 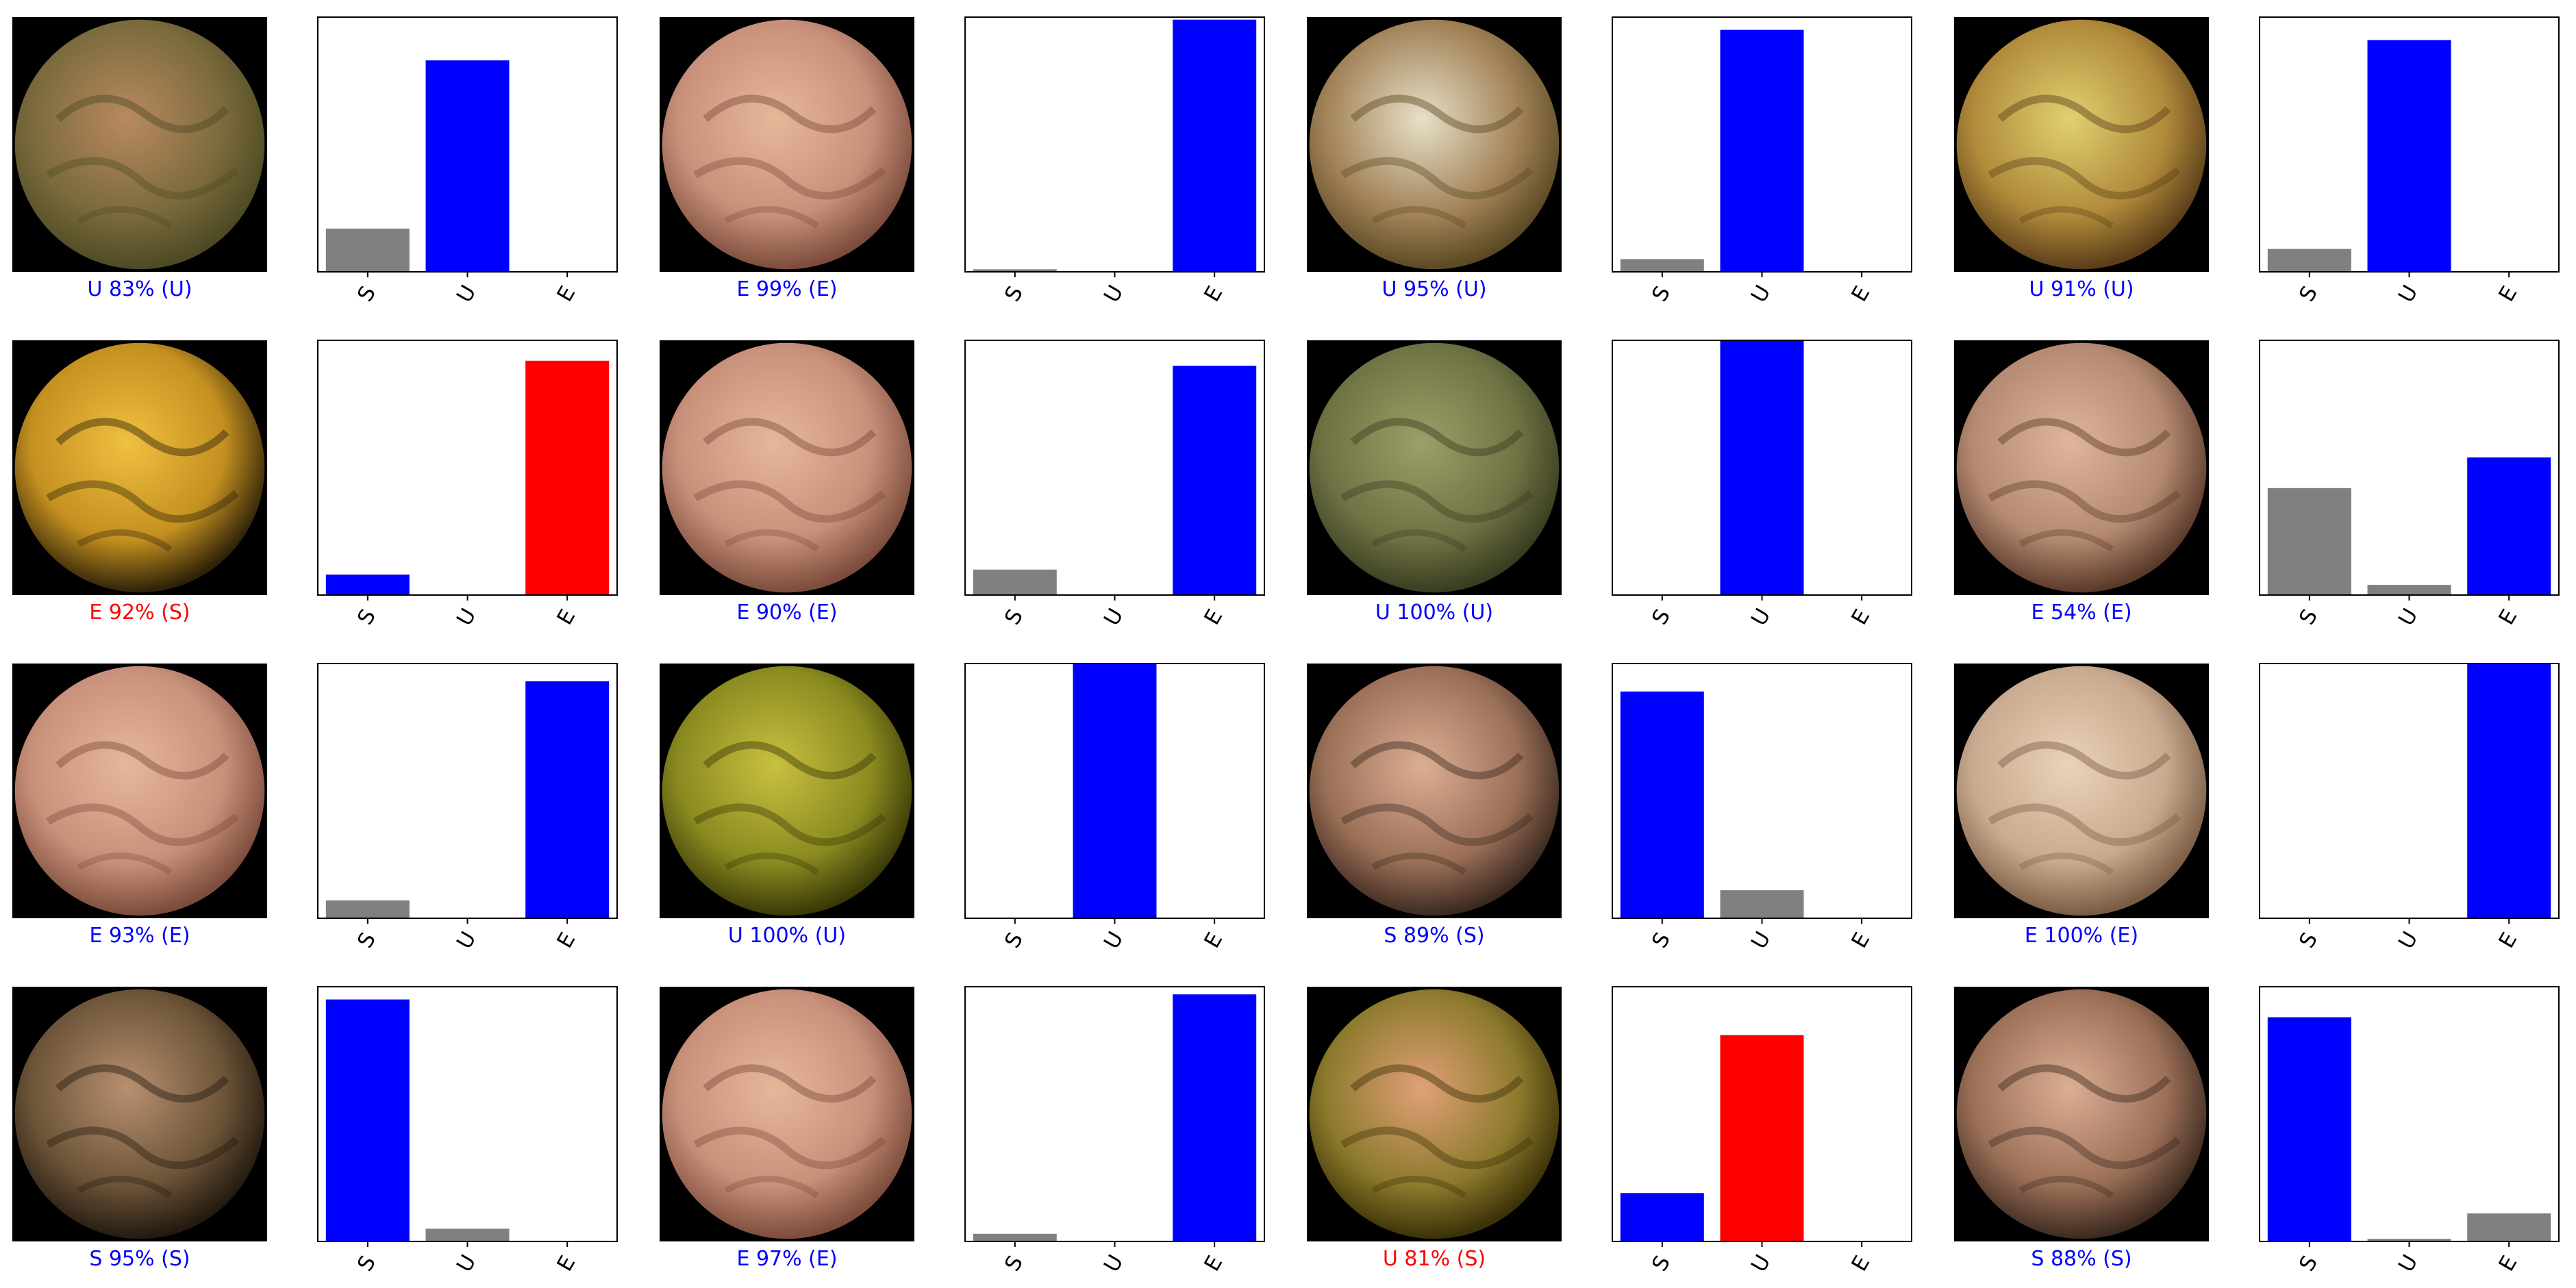 What do you see at coordinates (2081, 936) in the screenshot?
I see `prediction-caption: E 100% (E)` at bounding box center [2081, 936].